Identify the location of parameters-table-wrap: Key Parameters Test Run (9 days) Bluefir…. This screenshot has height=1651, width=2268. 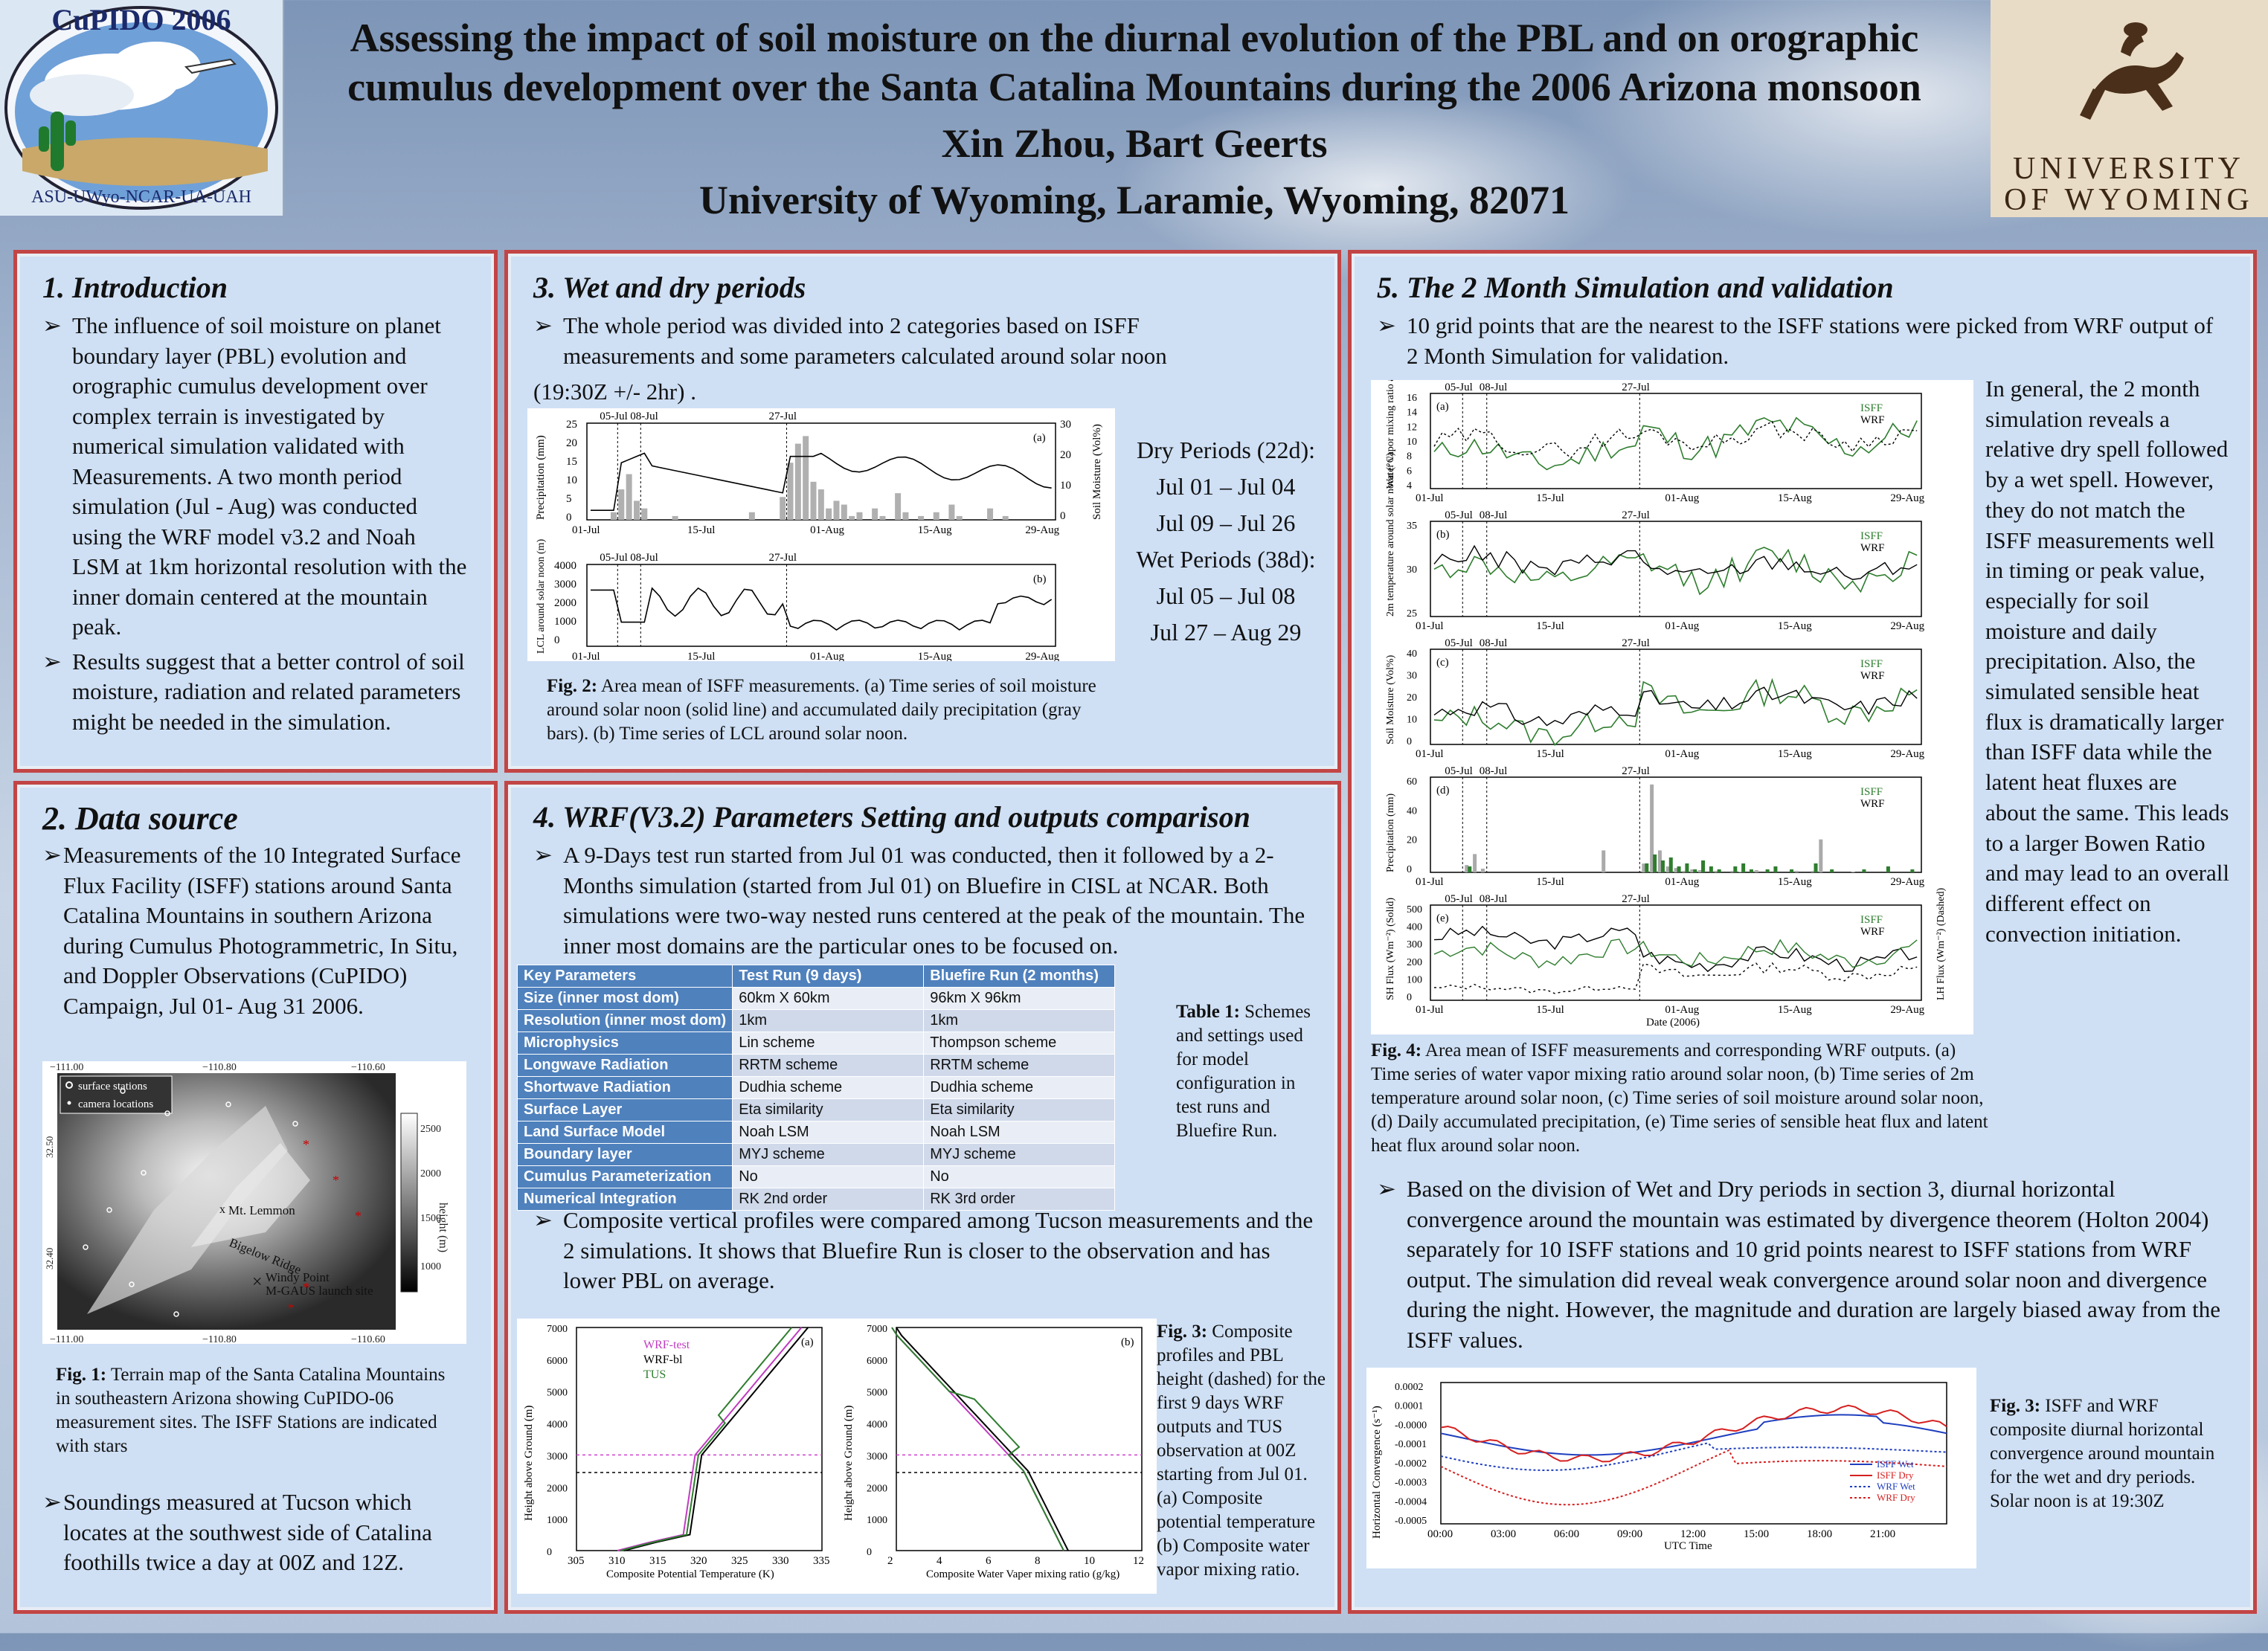
(816, 1088).